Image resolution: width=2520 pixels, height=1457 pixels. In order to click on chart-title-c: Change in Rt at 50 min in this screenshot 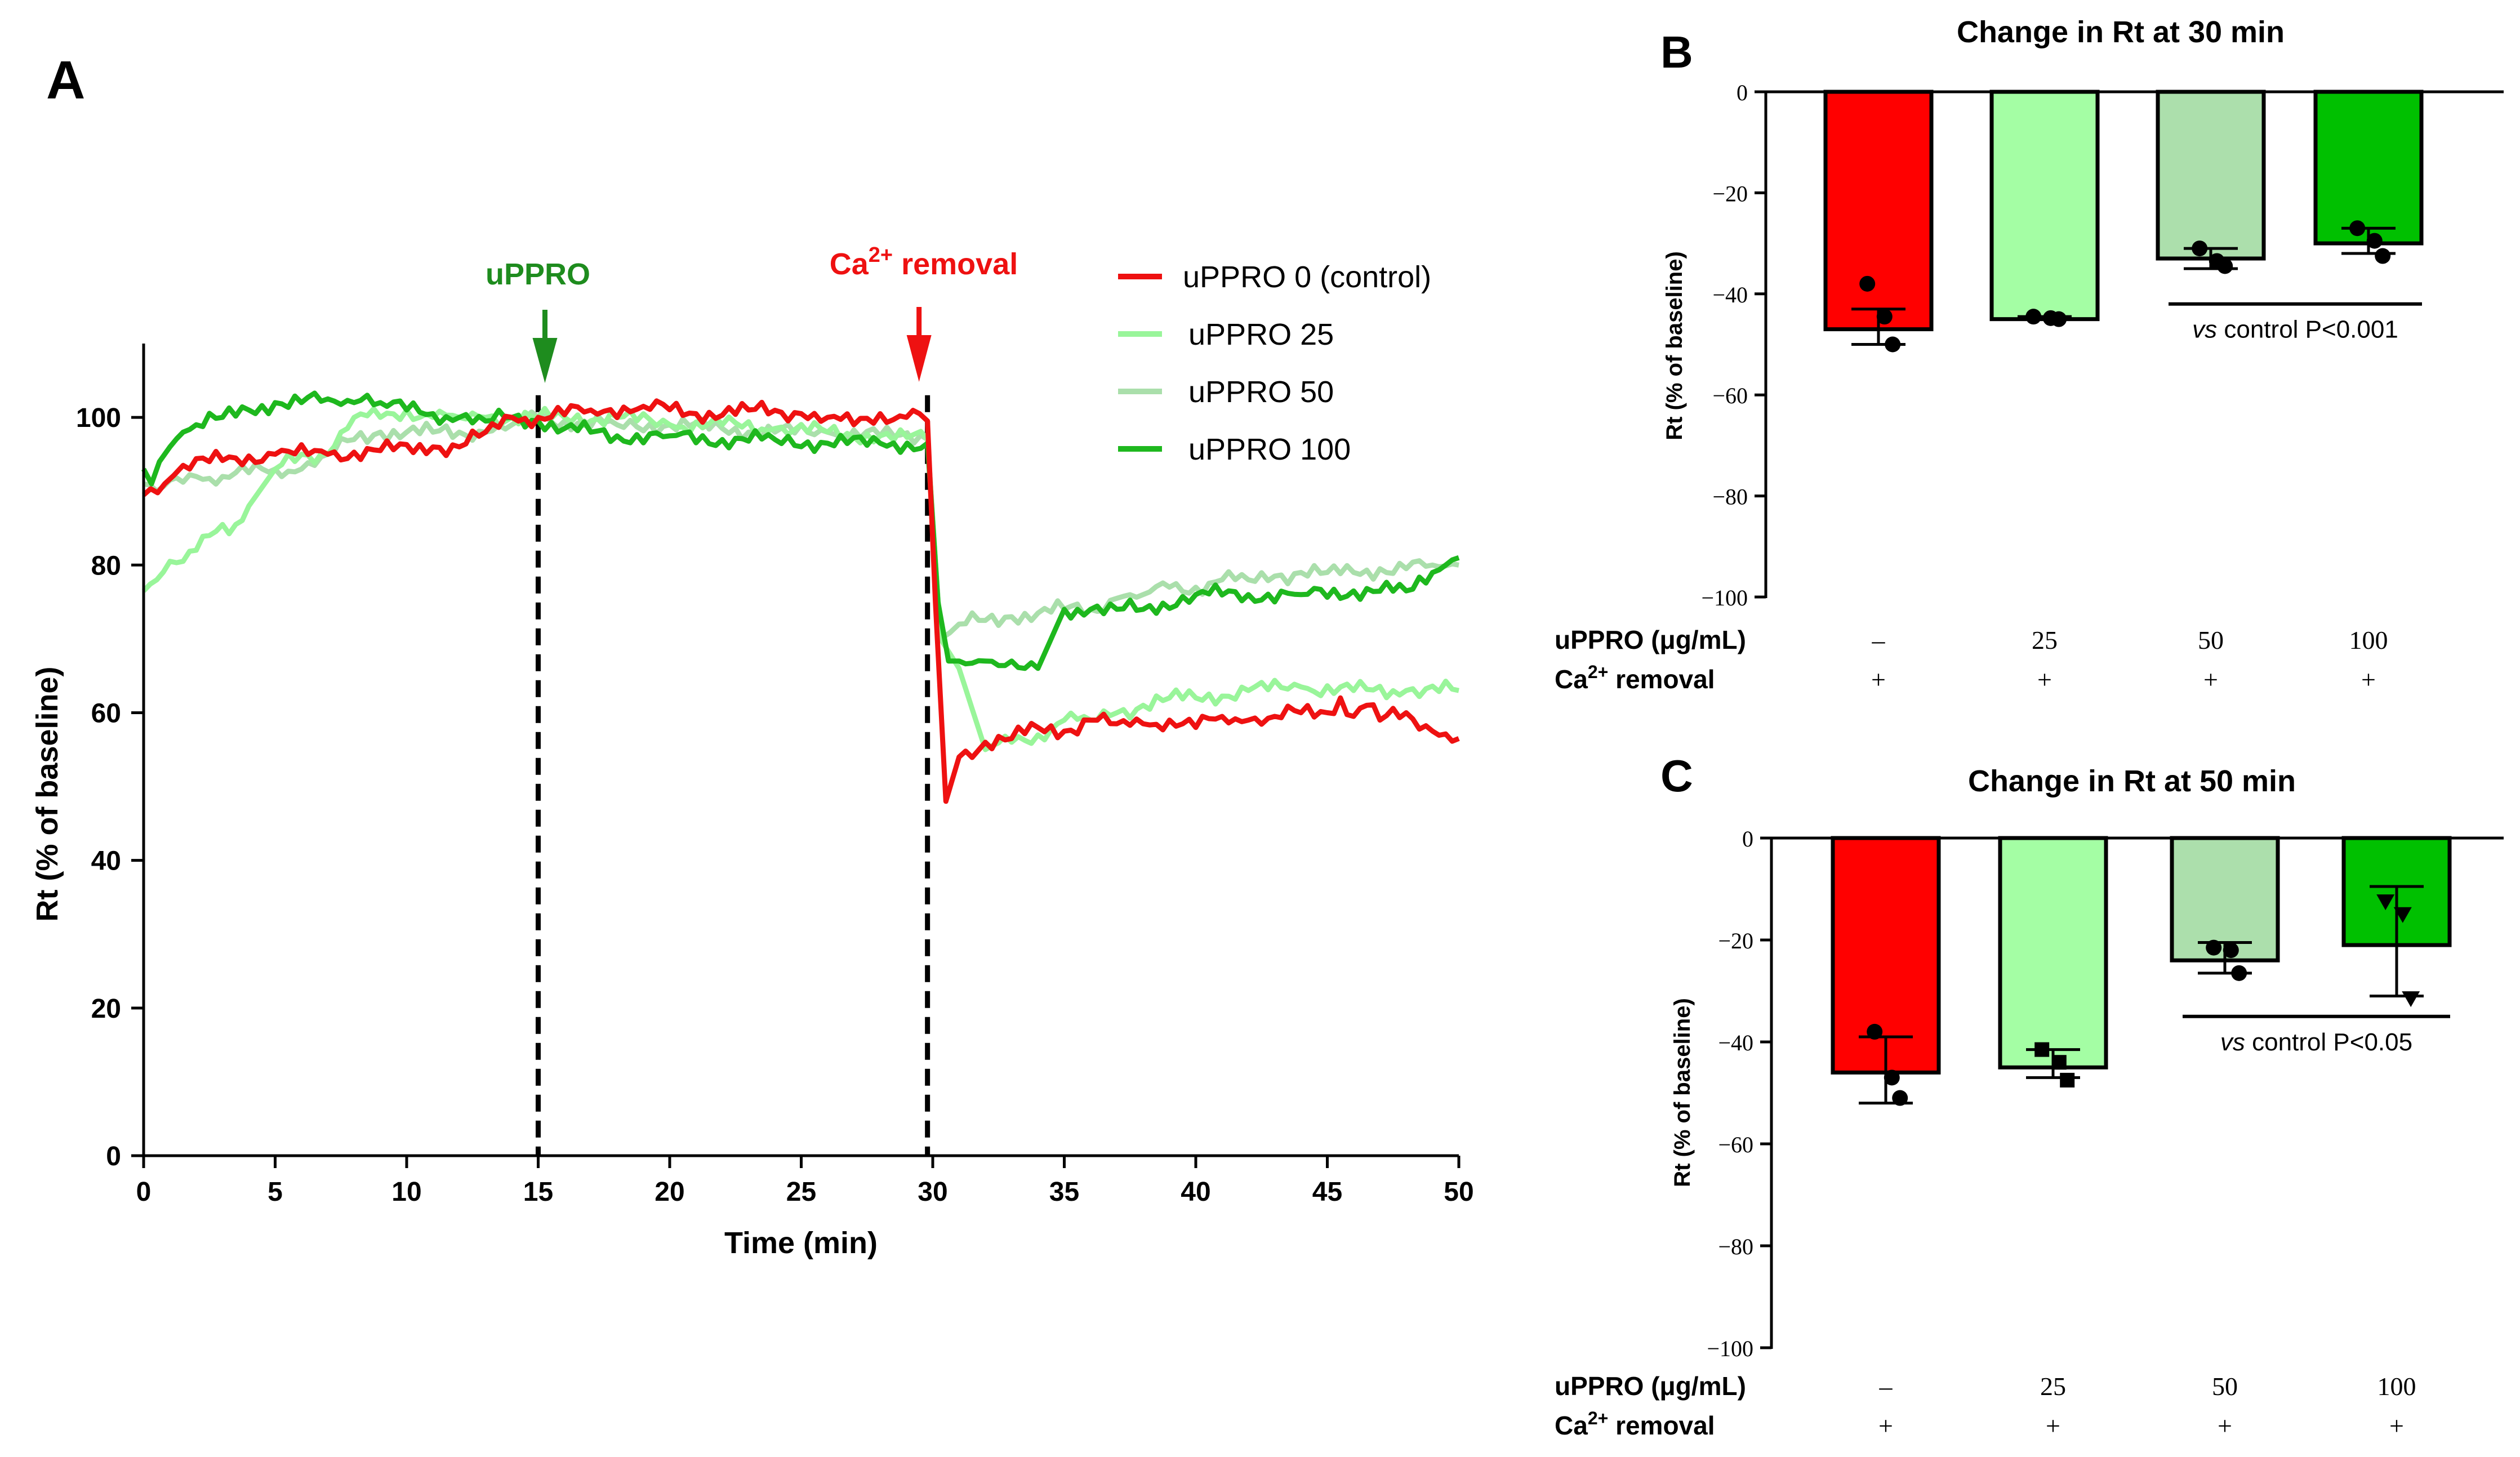, I will do `click(2132, 781)`.